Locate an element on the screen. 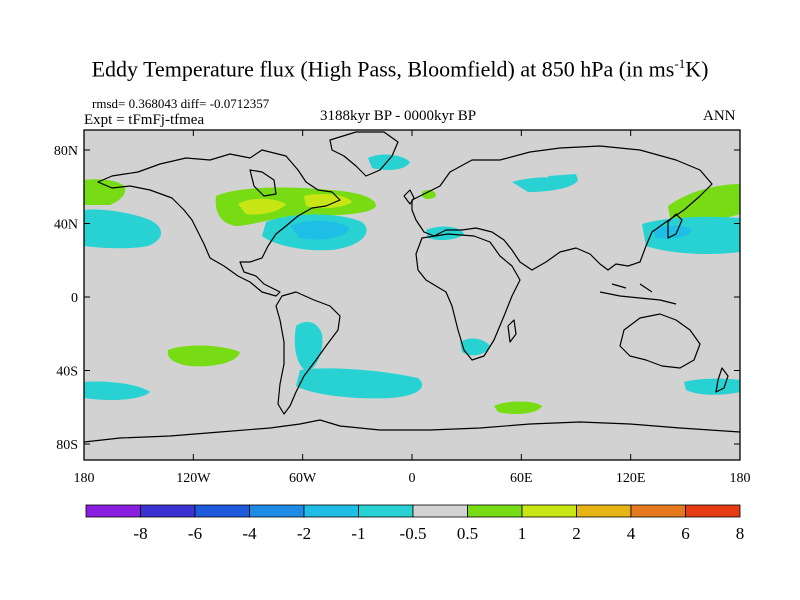  colorbar-label: 8 is located at coordinates (740, 533).